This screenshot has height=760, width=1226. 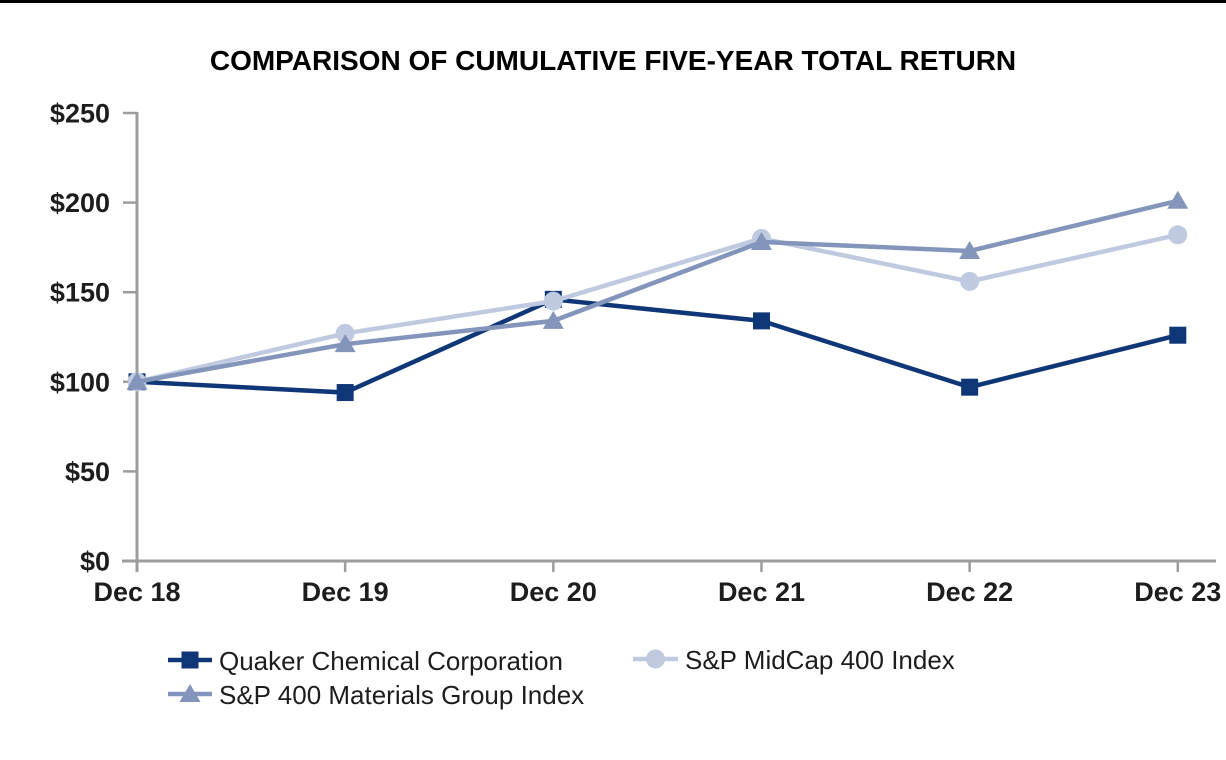 I want to click on y-tick-label: $0, so click(x=95, y=562).